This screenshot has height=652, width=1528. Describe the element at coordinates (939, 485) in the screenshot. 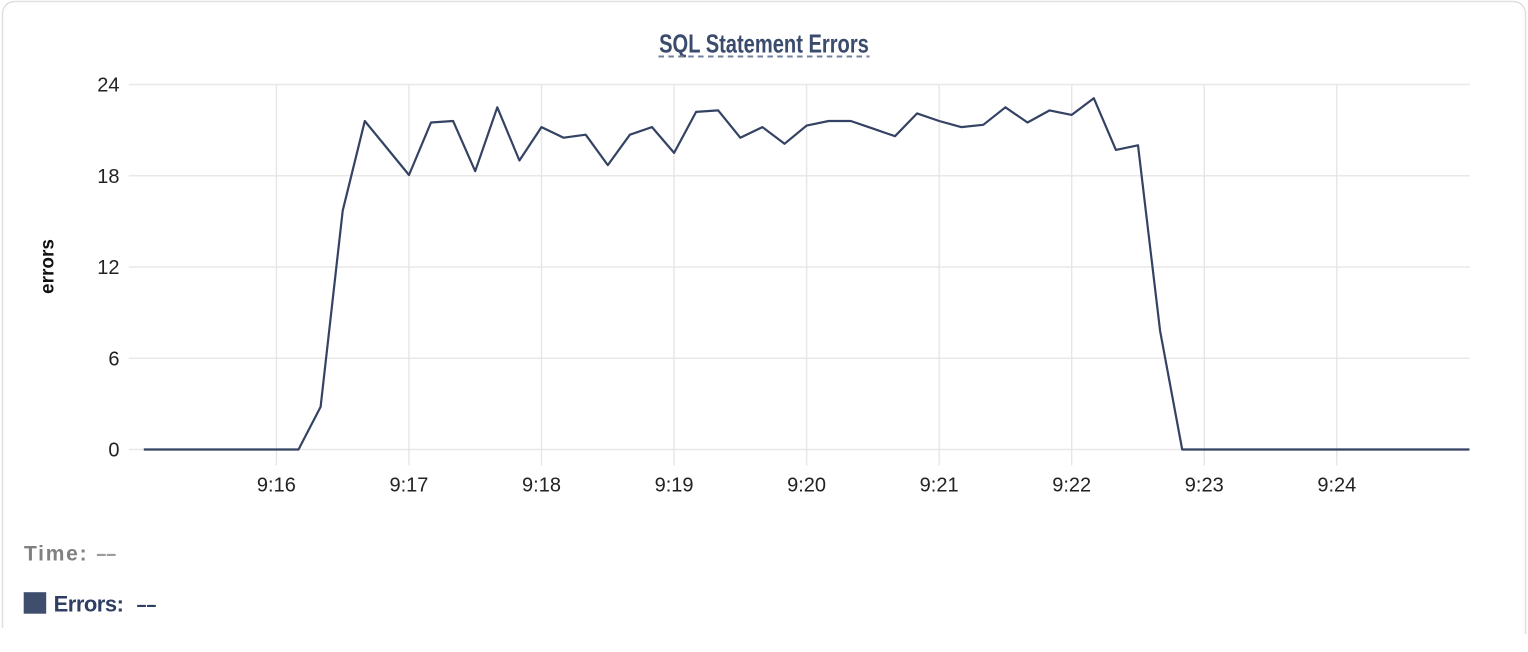

I see `svg-text: 9:21` at that location.